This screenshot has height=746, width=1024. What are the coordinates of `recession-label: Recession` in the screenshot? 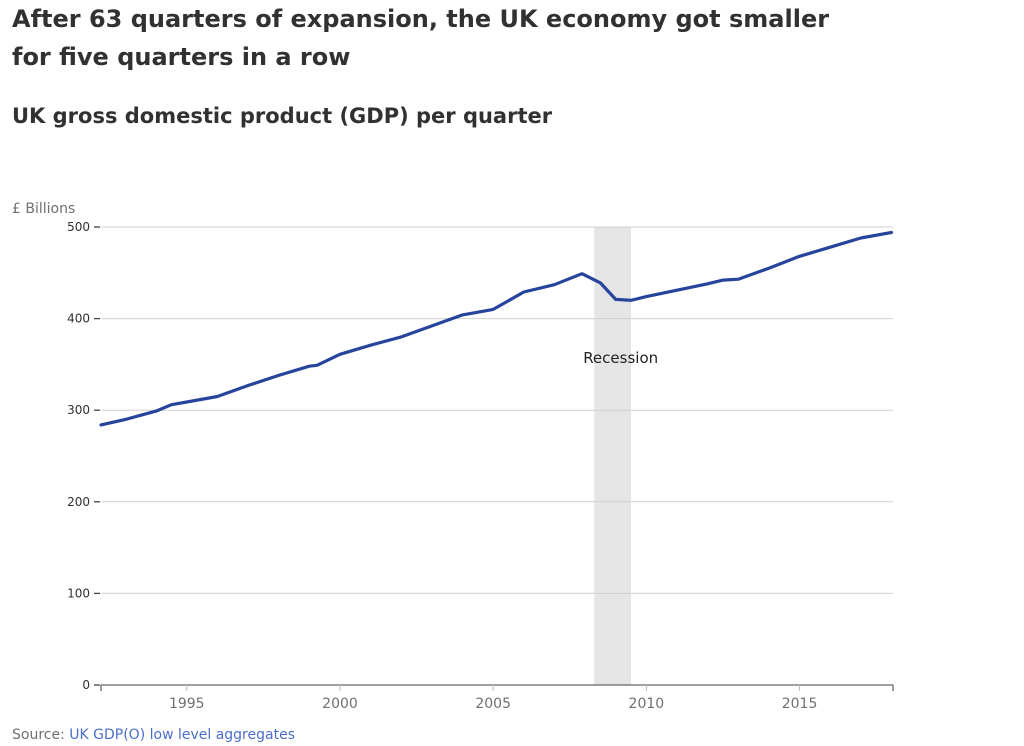 It's located at (620, 358).